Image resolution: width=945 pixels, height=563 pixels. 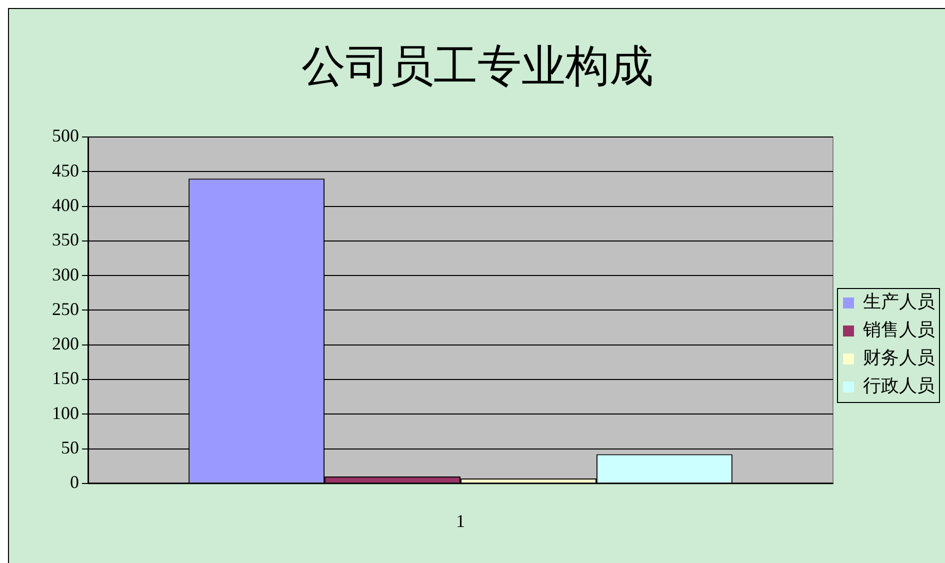 I want to click on y-tick-label: 0, so click(x=74, y=482).